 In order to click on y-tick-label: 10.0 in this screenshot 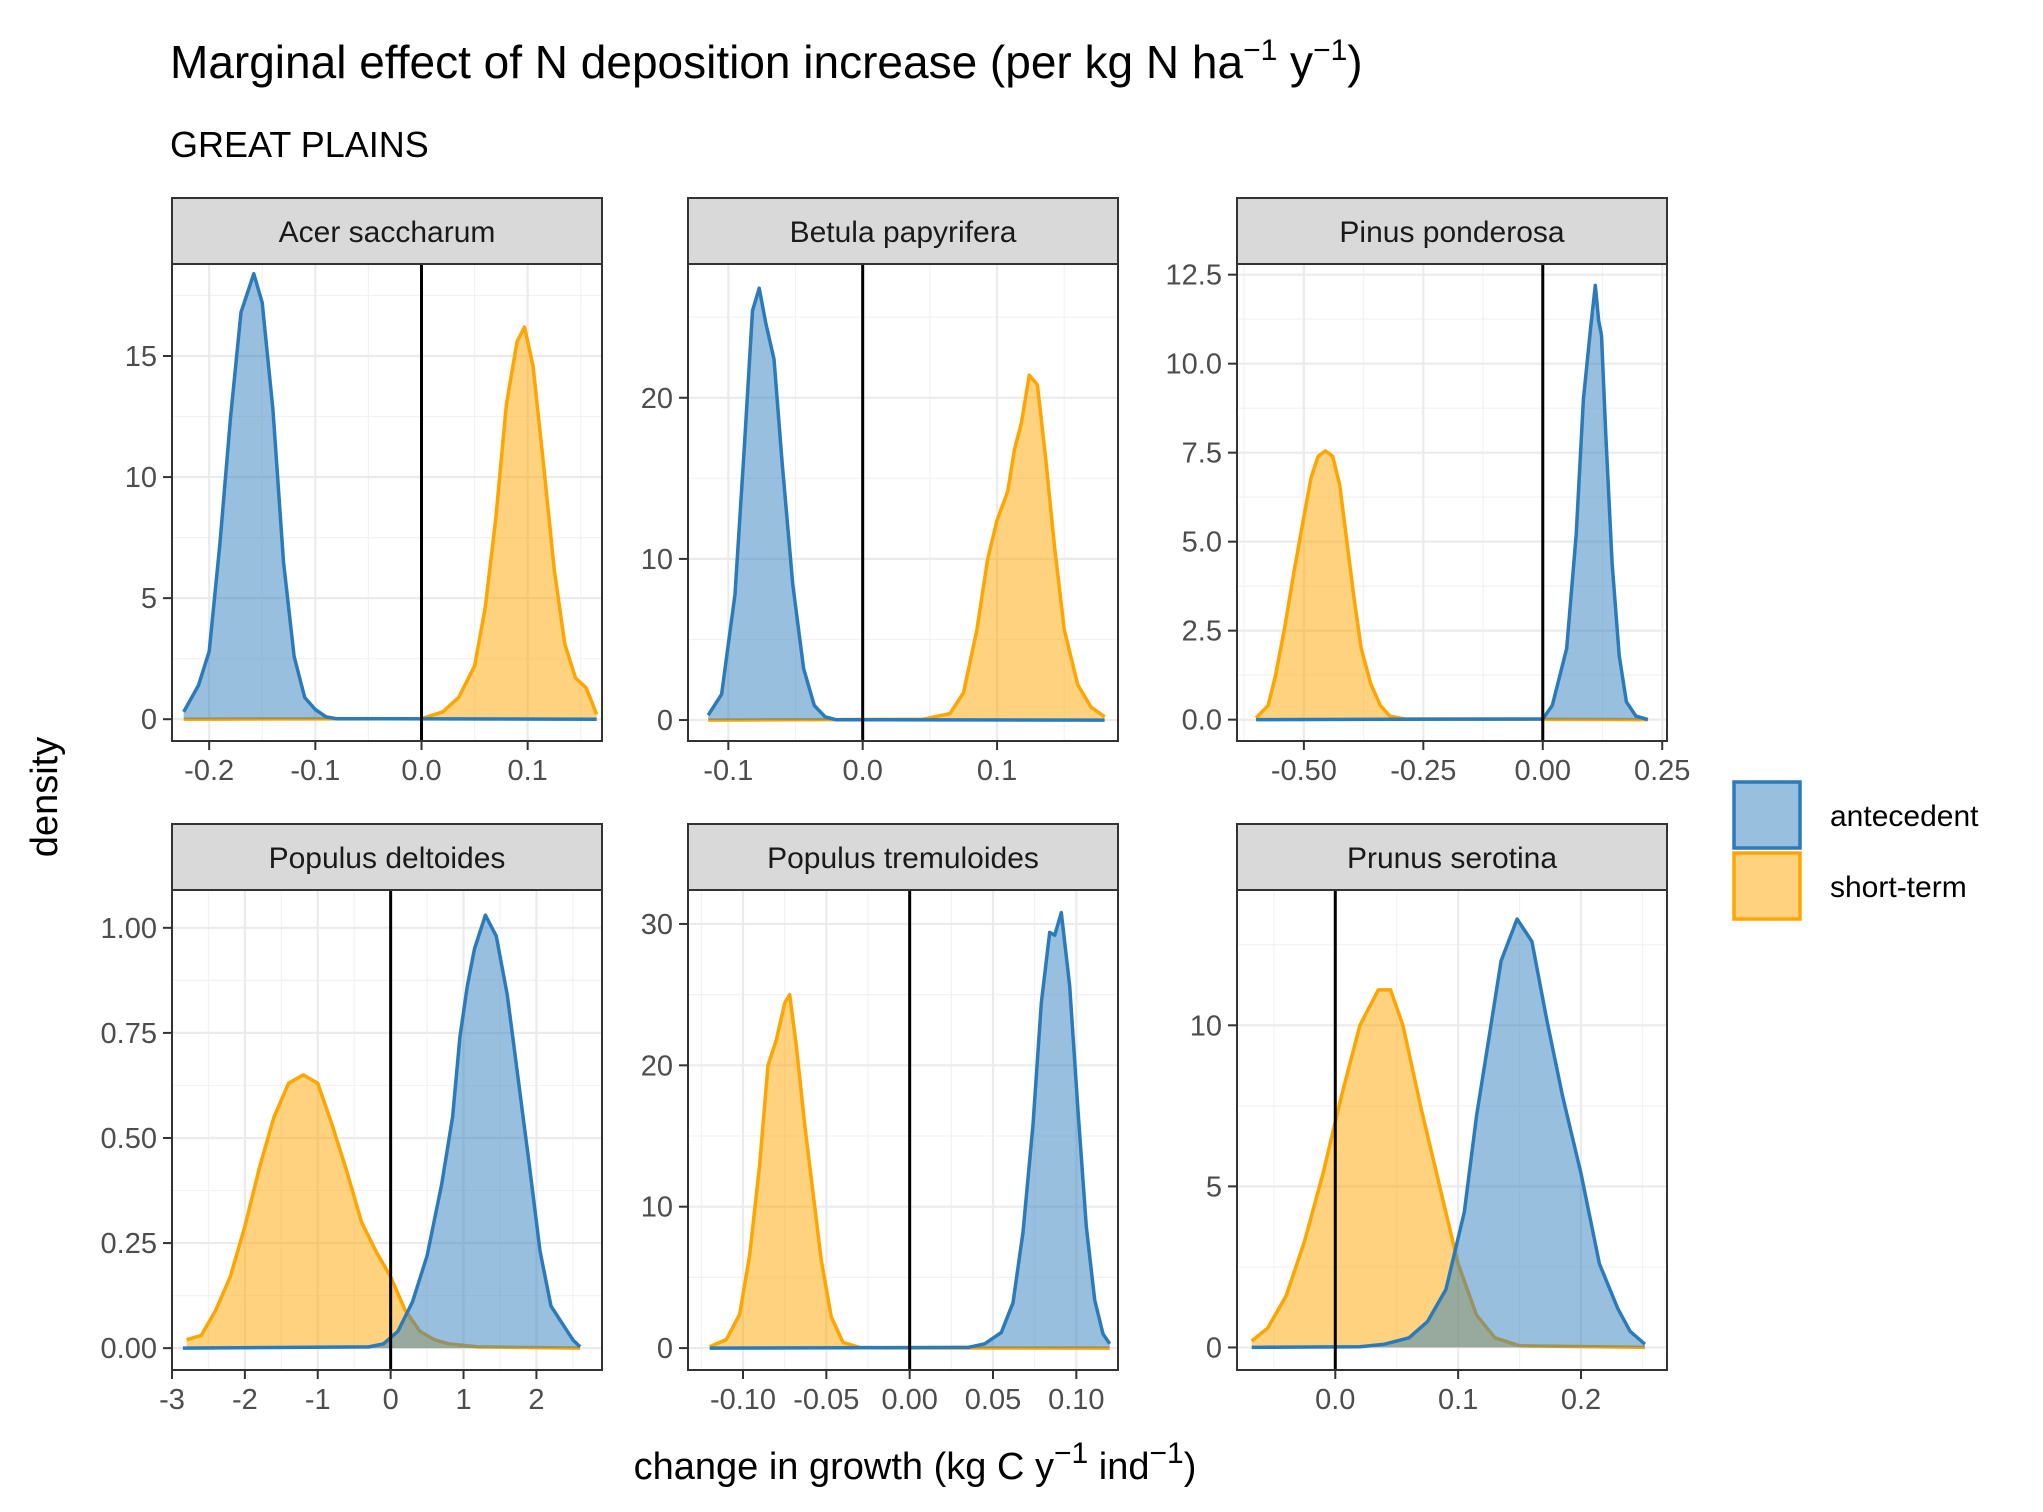, I will do `click(1194, 365)`.